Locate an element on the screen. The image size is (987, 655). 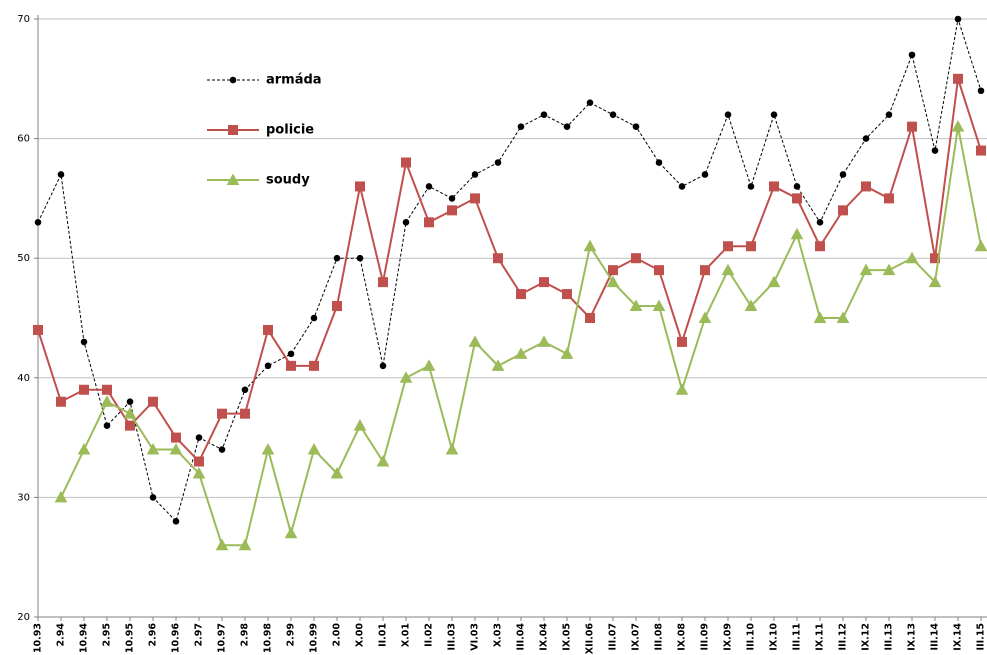
x-tick-label: IX.07 is located at coordinates (636, 637).